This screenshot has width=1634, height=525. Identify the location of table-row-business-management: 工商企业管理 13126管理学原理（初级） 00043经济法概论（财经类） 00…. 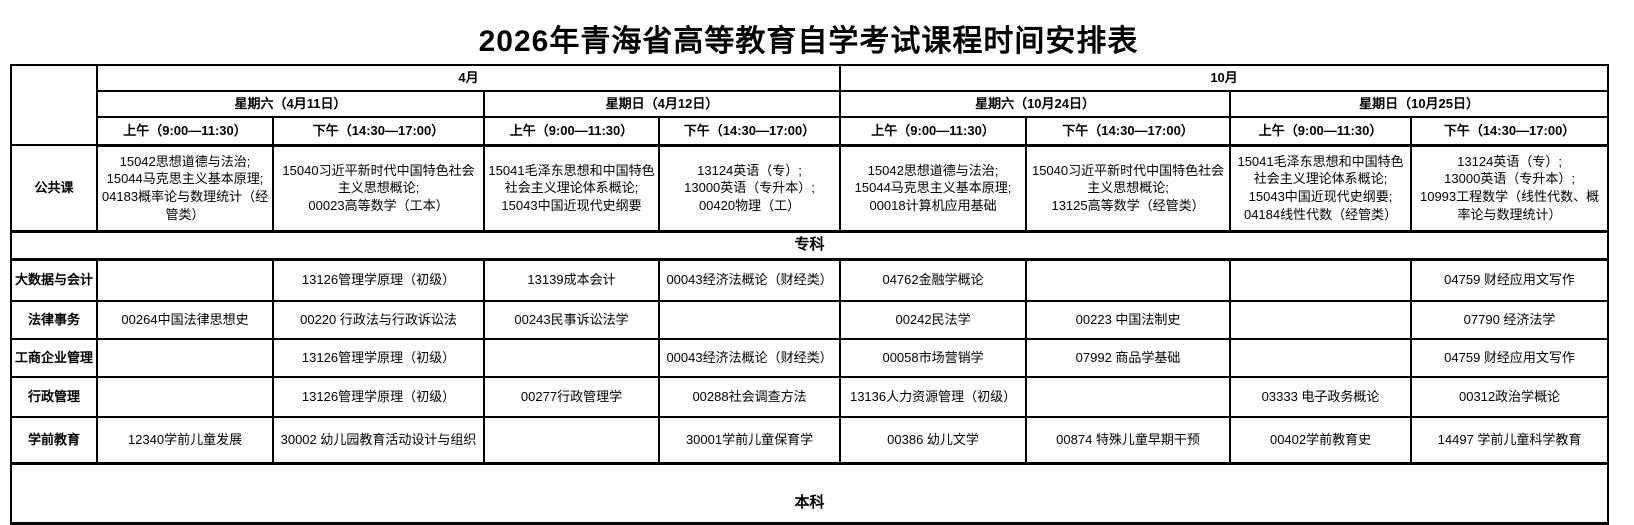
(810, 358).